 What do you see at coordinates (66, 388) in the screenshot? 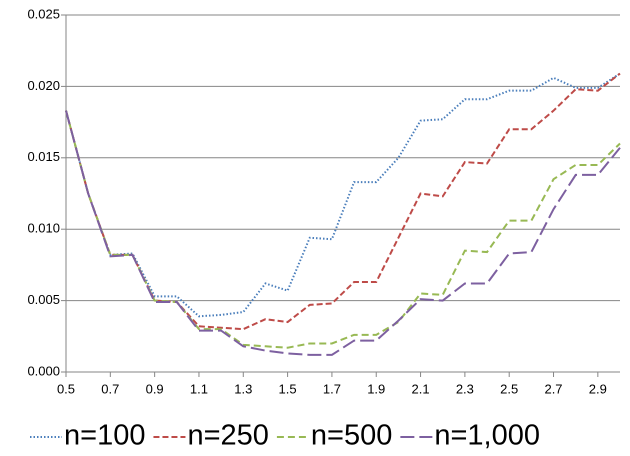
I see `x-tick-label: 0.5` at bounding box center [66, 388].